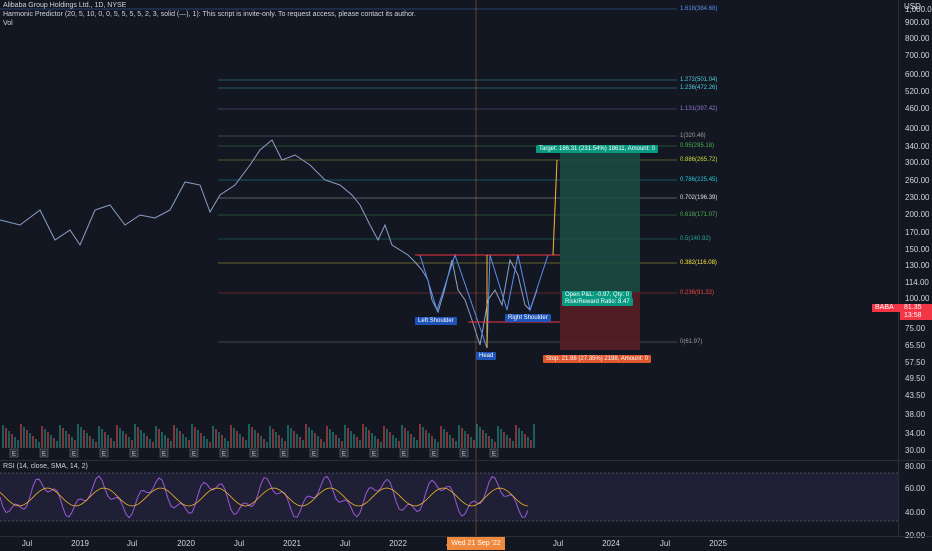 This screenshot has height=551, width=932. I want to click on price-tick-label: 114.00, so click(917, 282).